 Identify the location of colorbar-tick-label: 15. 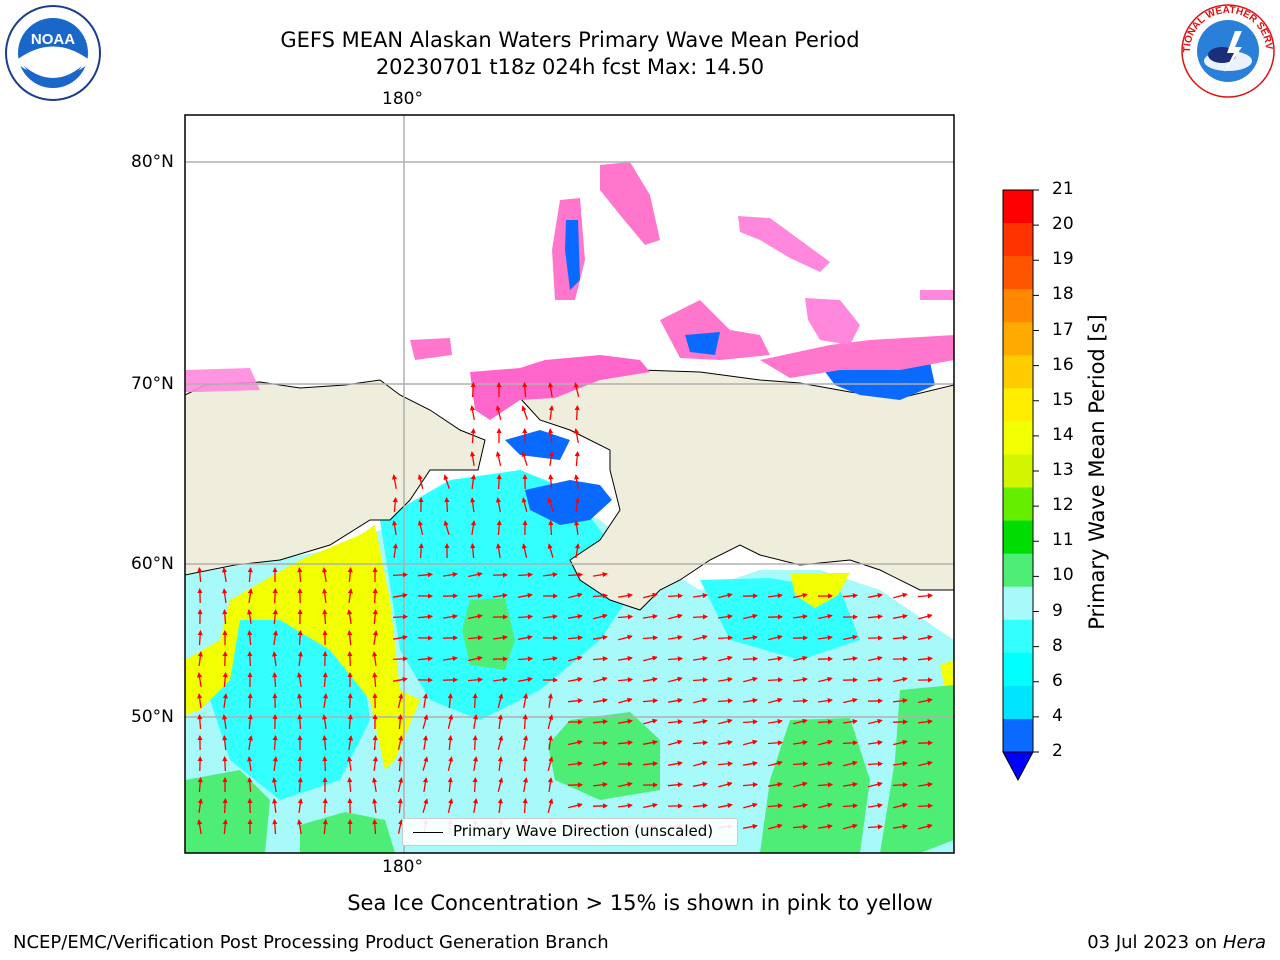
(1063, 399).